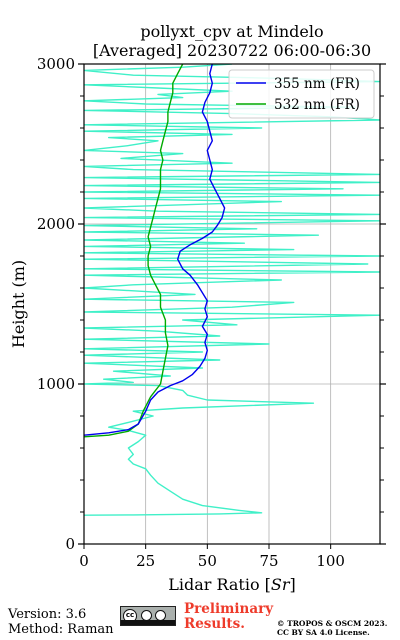 The width and height of the screenshot is (400, 640). Describe the element at coordinates (232, 584) in the screenshot. I see `x-axis-label: Lidar Ratio [Sr]` at that location.